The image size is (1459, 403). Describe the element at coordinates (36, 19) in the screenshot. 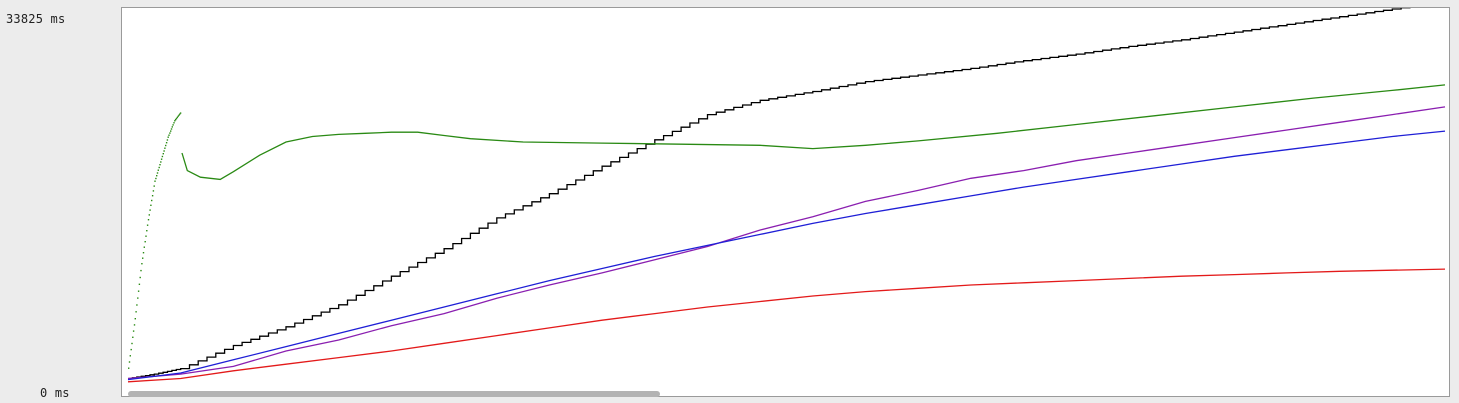

I see `y-axis-max-label: 33825 ms` at that location.